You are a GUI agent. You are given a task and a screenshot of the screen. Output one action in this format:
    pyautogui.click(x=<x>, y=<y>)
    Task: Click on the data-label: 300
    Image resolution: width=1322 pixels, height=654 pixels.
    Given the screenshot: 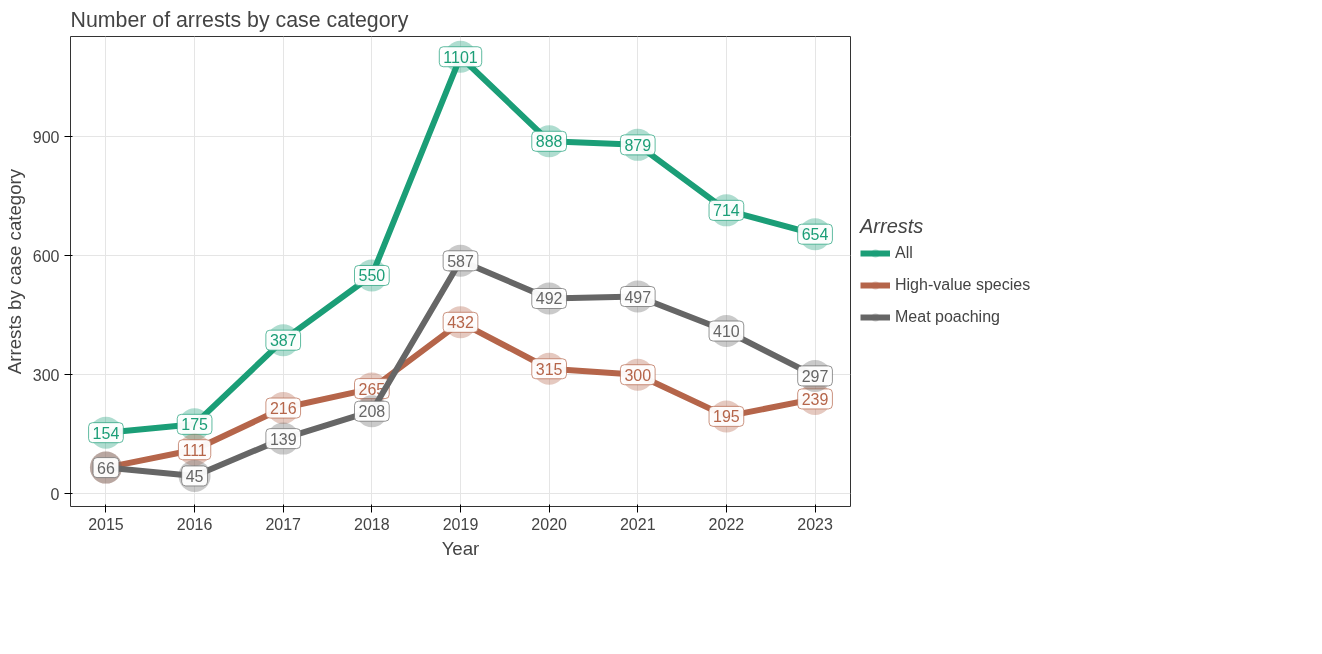 What is the action you would take?
    pyautogui.click(x=638, y=375)
    